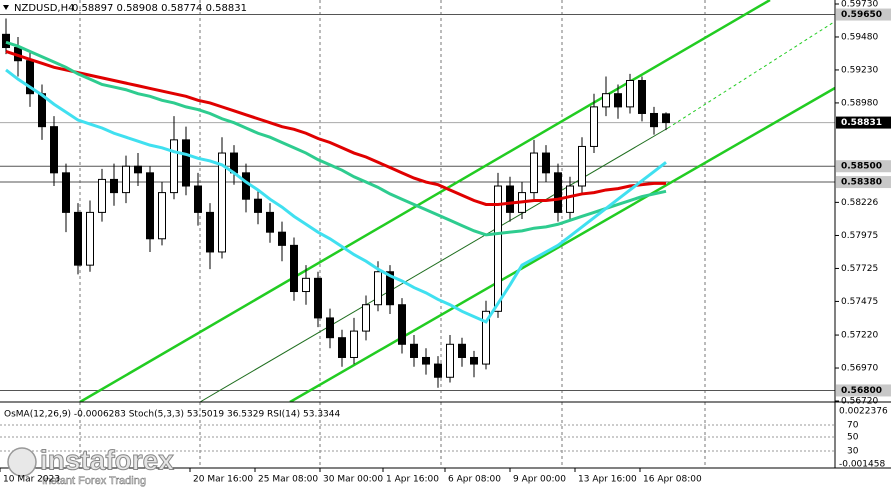  Describe the element at coordinates (861, 167) in the screenshot. I see `level-label: 0.58500` at that location.